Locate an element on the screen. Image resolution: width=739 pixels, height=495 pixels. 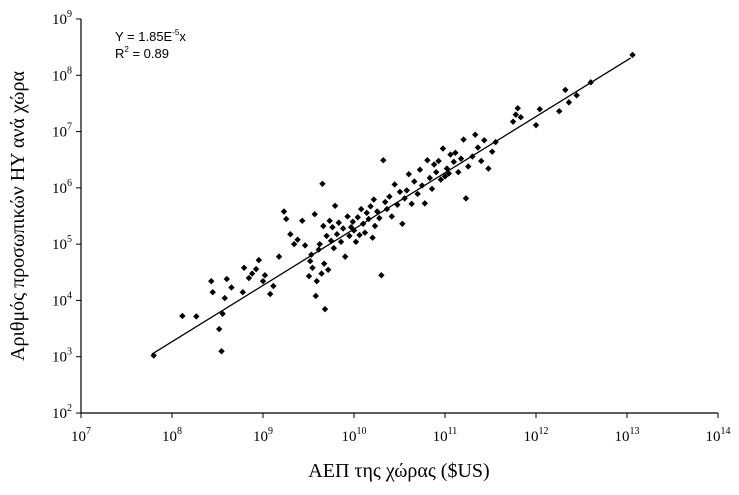
y-tick-label: 10³ is located at coordinates (62, 356).